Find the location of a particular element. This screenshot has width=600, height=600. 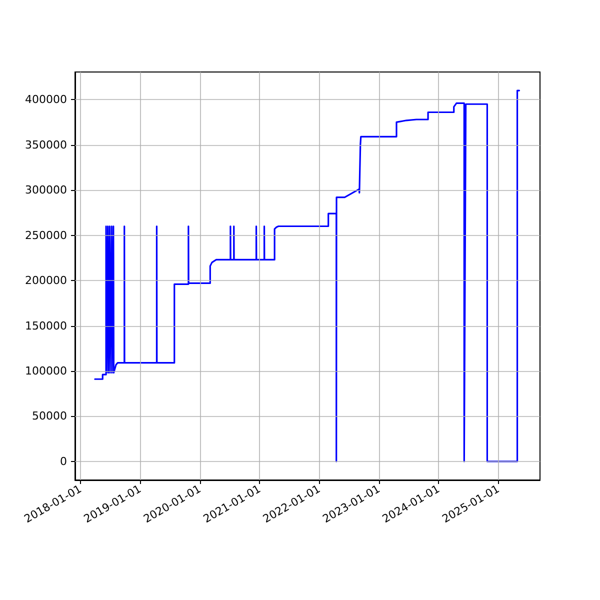

y-tick-label: 200000 is located at coordinates (46, 281).